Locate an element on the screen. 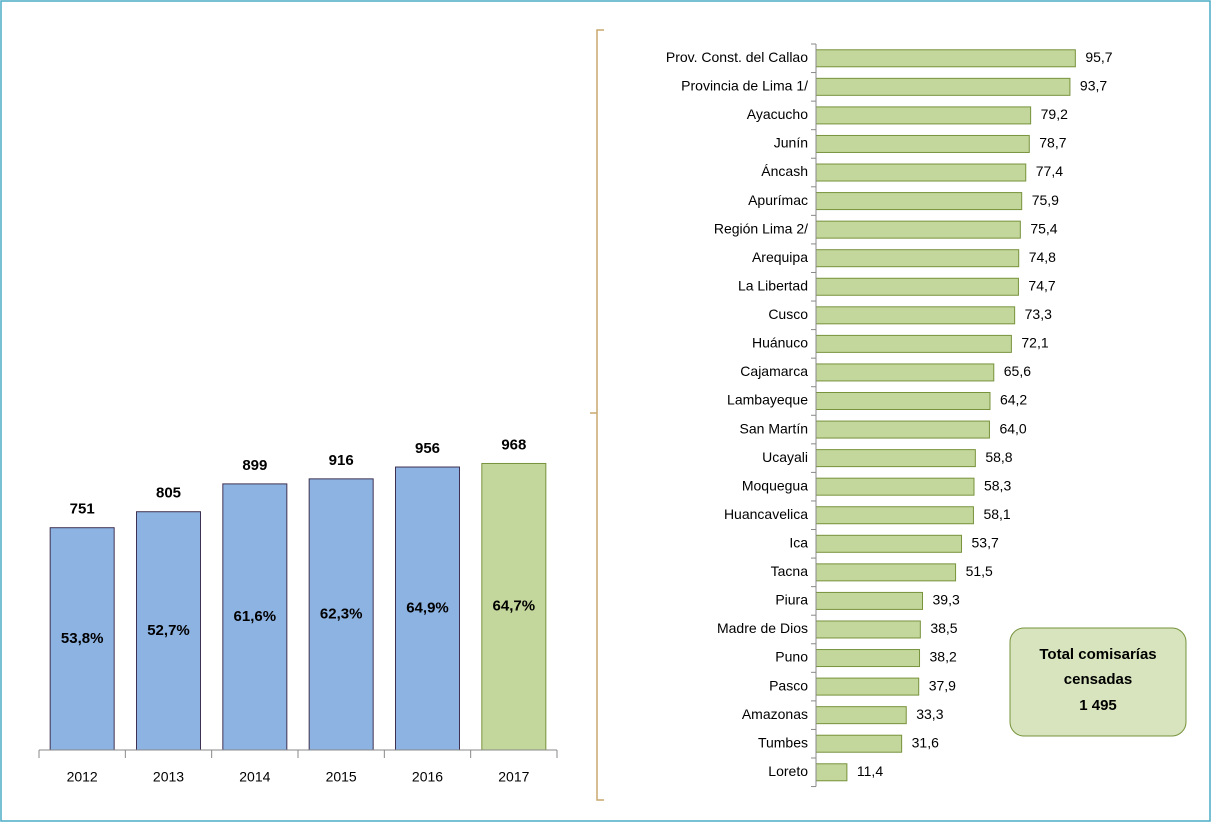 The image size is (1211, 822). y-tick-label: Puno is located at coordinates (791, 657).